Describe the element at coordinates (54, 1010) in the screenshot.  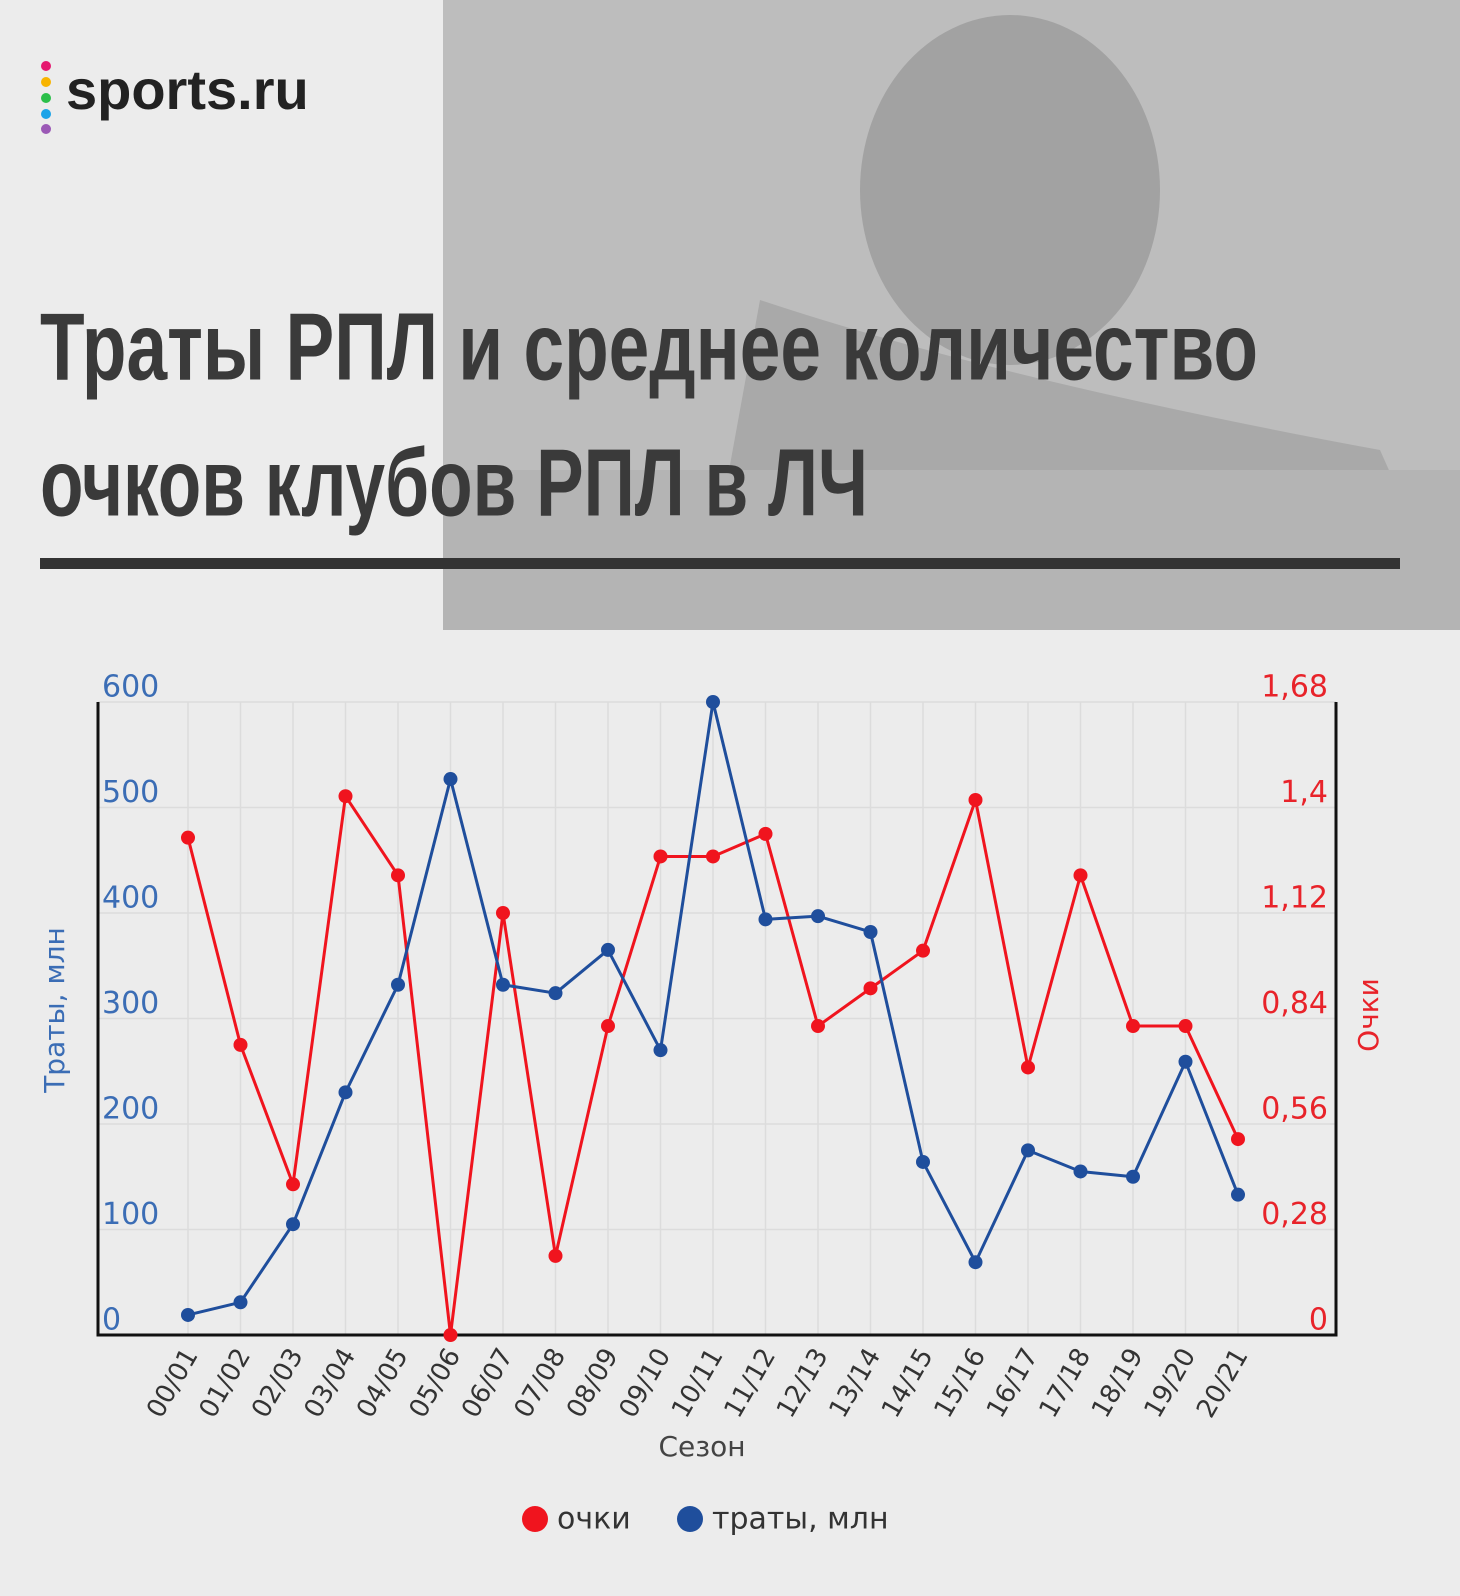
I see `y-axis-label: Траты, млн` at that location.